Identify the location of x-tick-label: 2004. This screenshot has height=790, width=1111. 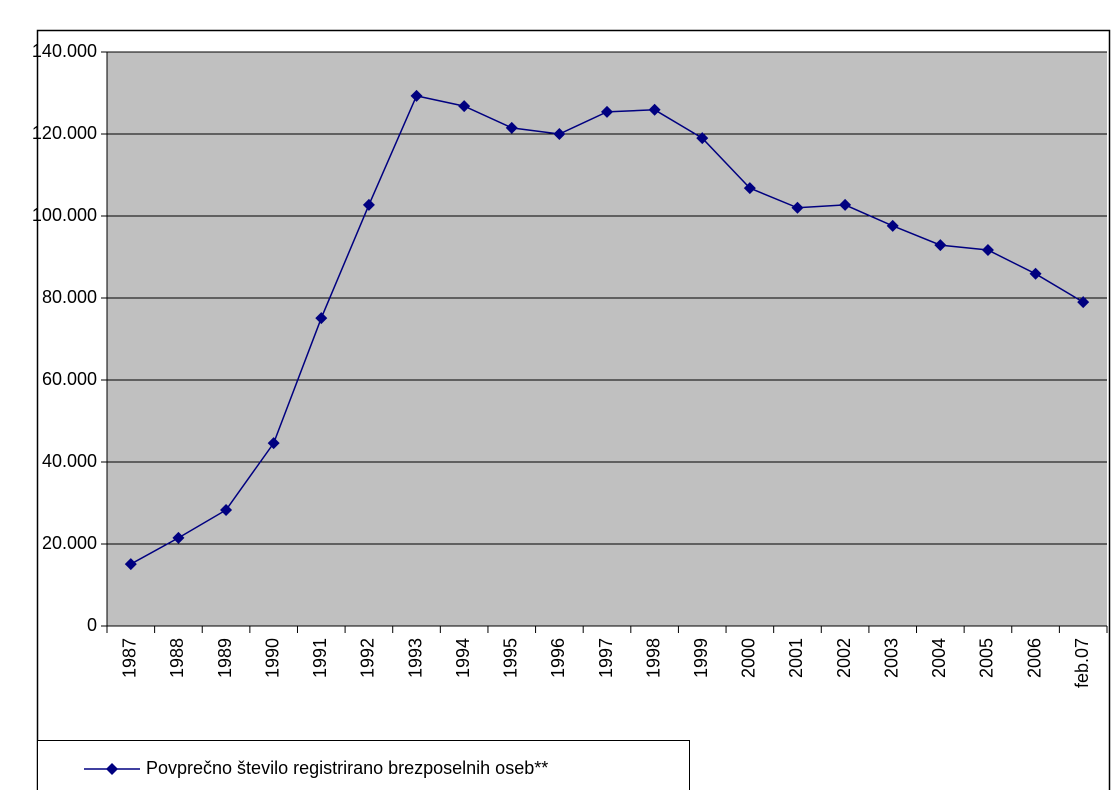
(939, 658).